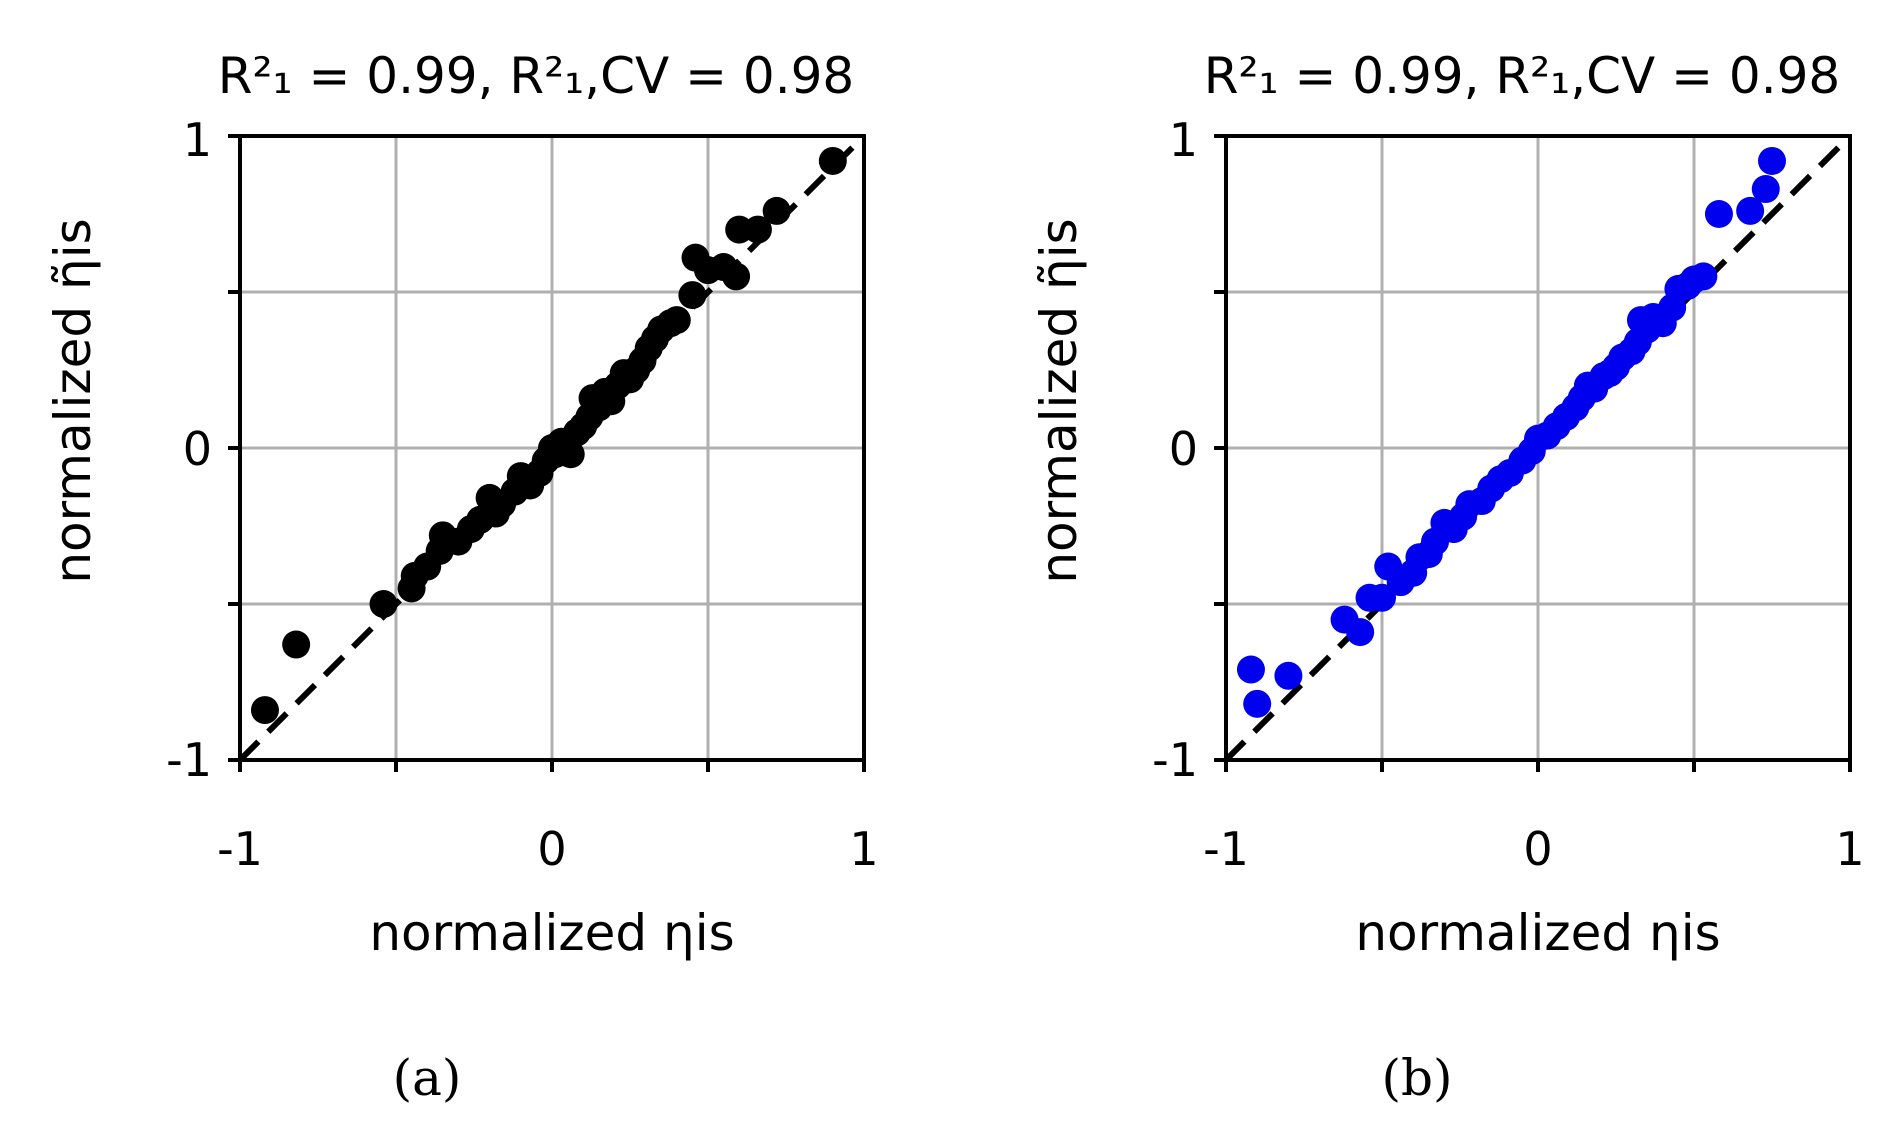  I want to click on chart-a-panel-label: (a), so click(427, 1078).